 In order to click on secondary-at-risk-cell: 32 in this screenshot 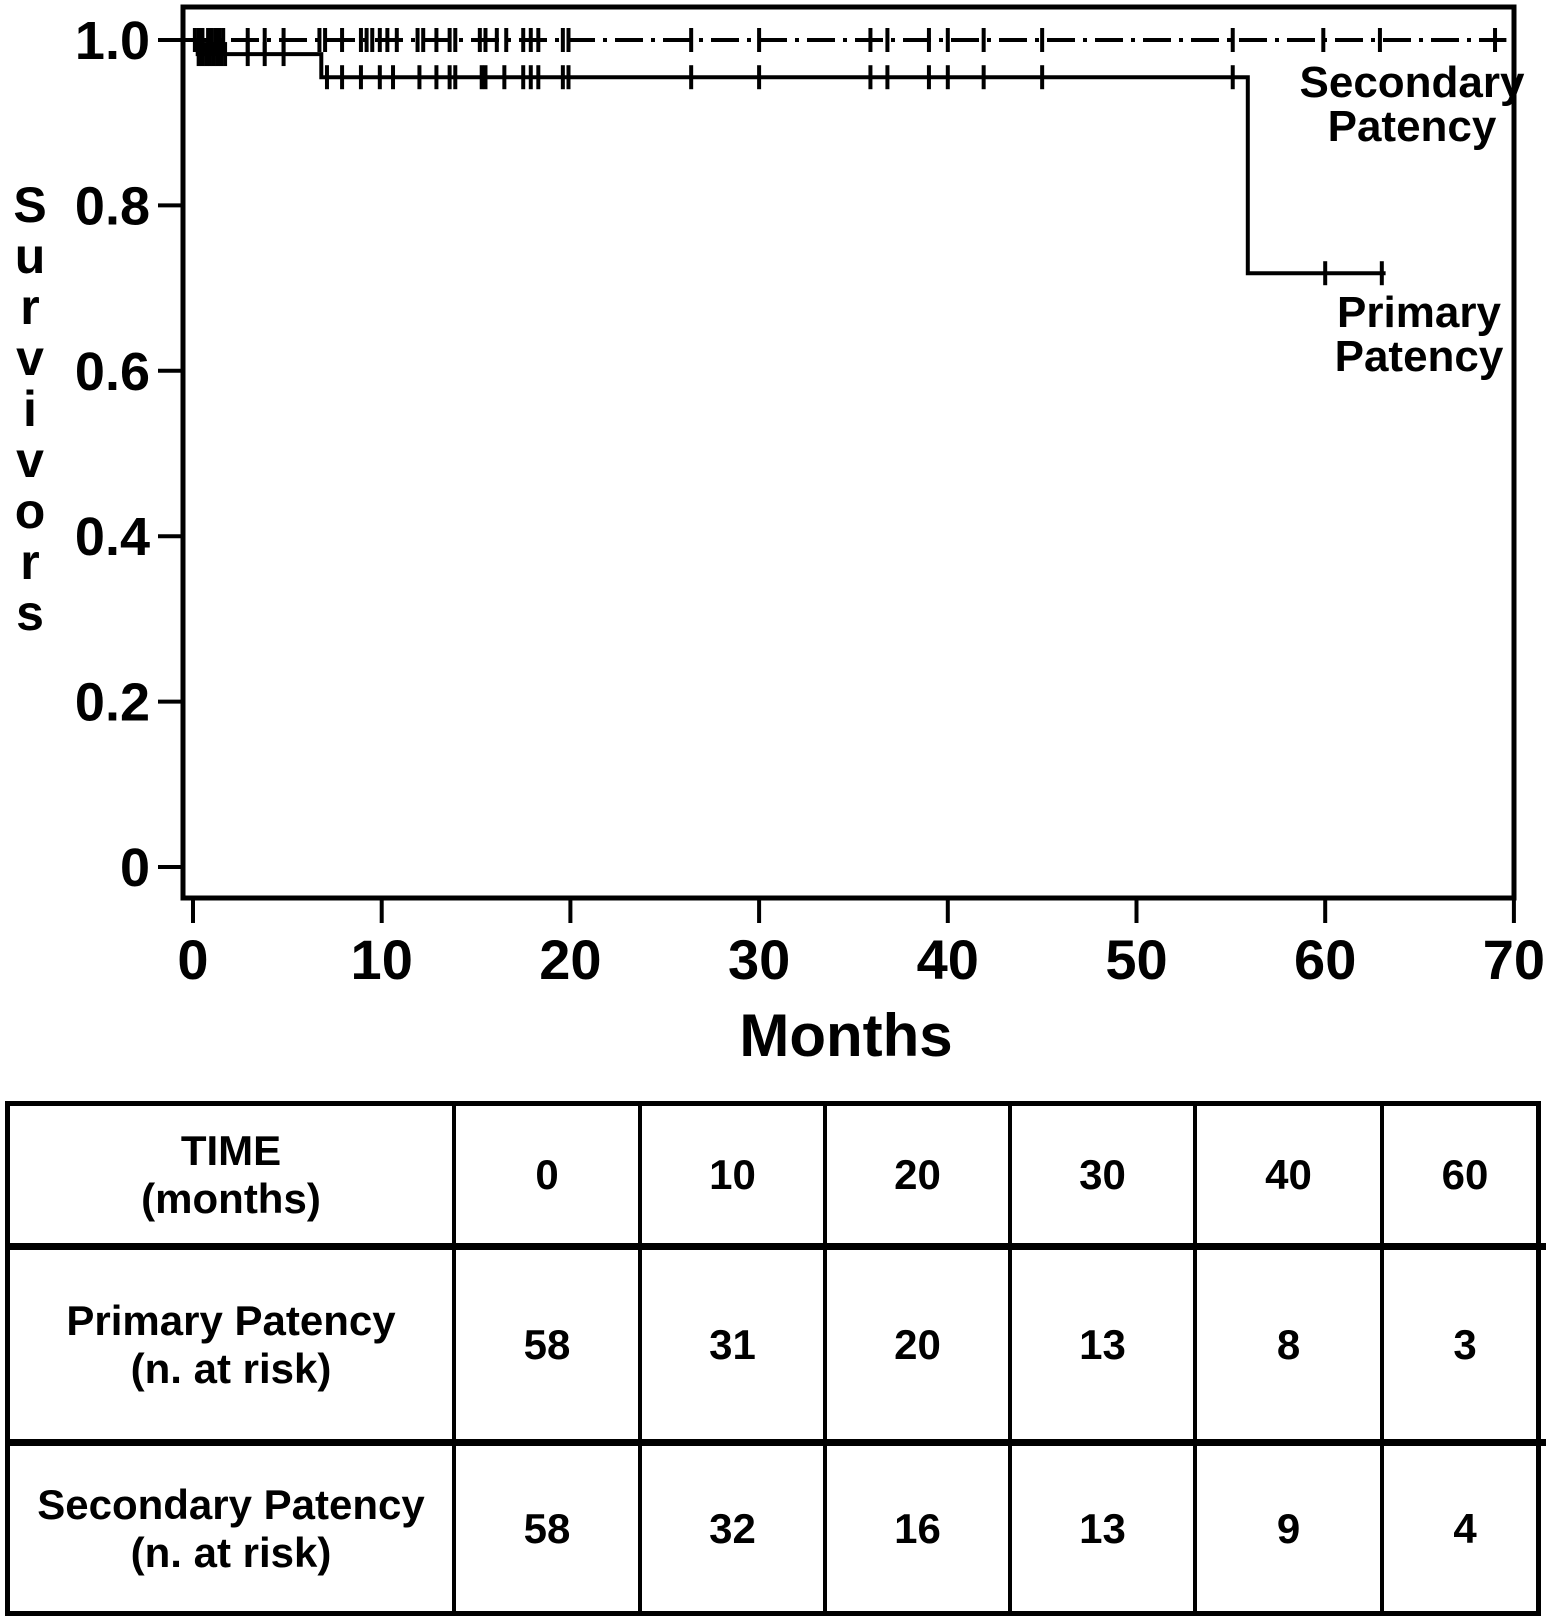, I will do `click(730, 1525)`.